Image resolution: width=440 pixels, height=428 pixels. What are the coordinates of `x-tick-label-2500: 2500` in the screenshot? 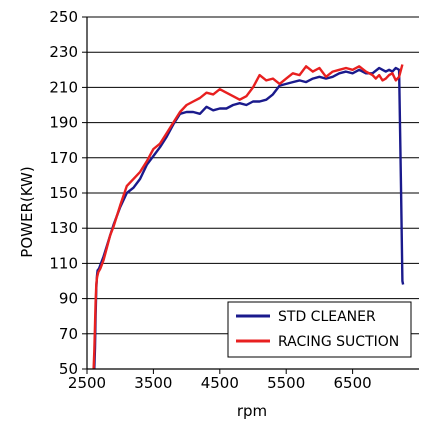 It's located at (87, 383).